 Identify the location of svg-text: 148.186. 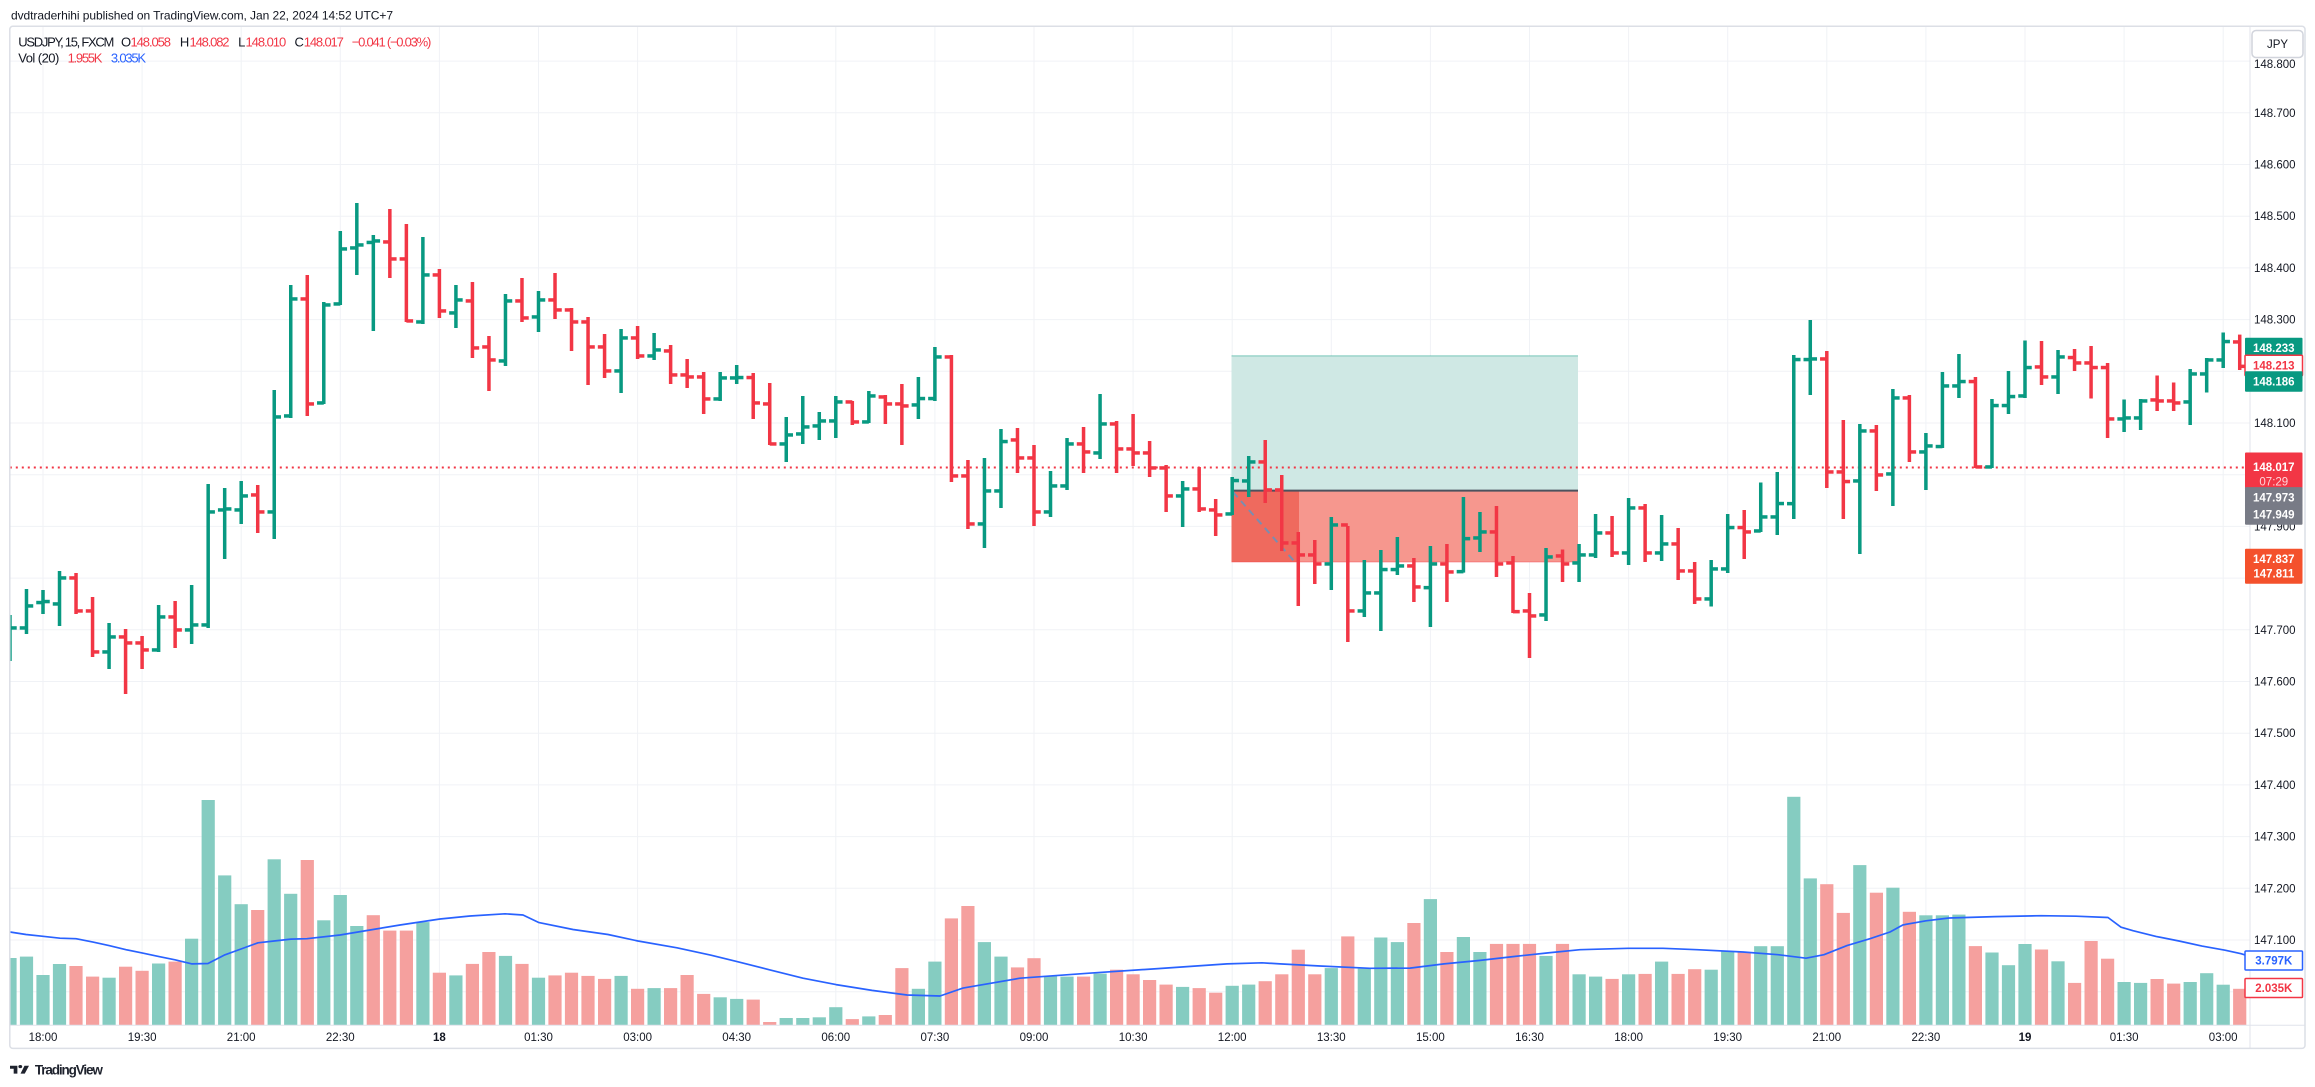
(2274, 383).